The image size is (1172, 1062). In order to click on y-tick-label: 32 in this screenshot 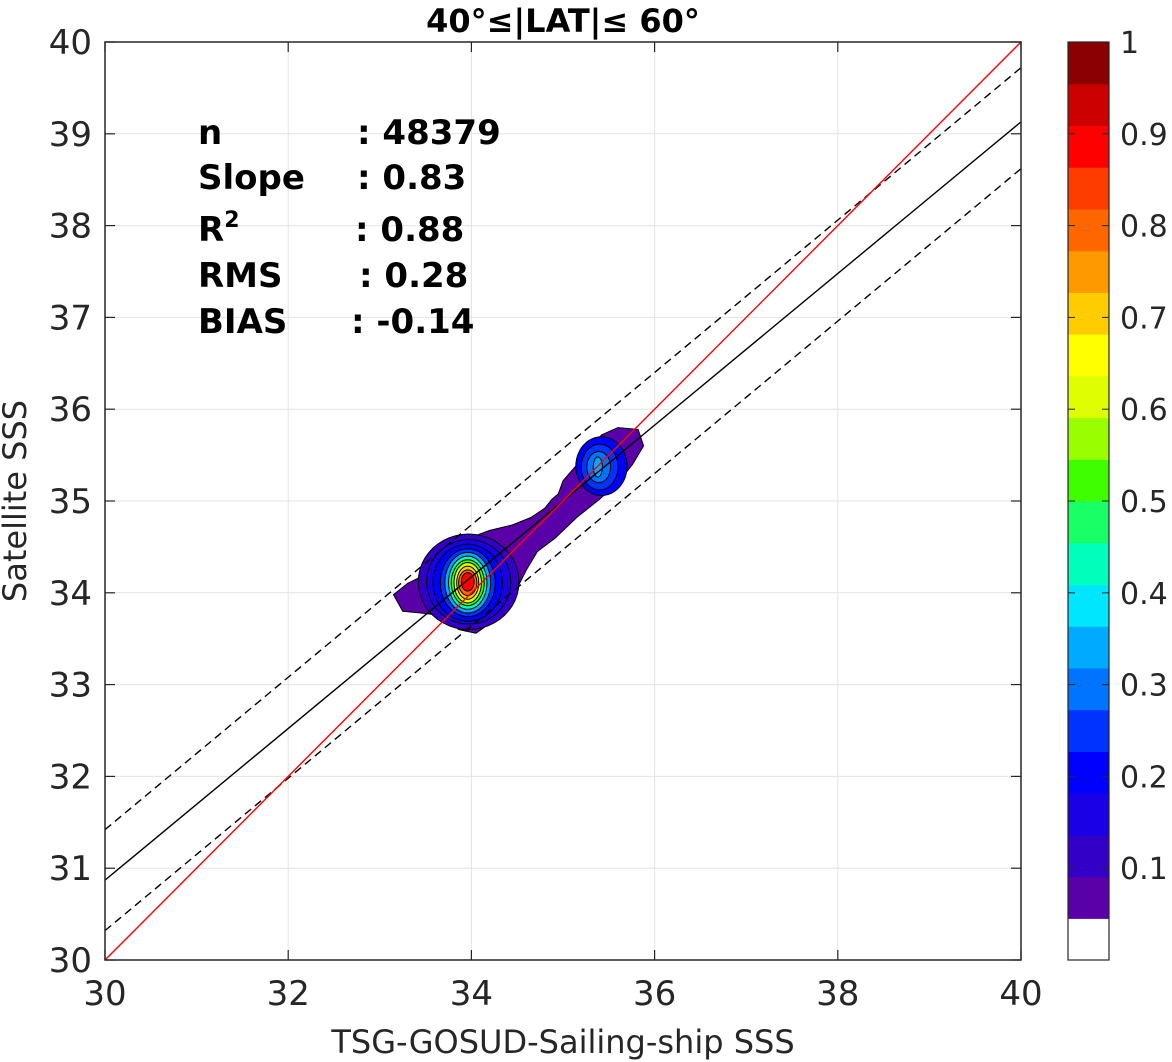, I will do `click(70, 777)`.